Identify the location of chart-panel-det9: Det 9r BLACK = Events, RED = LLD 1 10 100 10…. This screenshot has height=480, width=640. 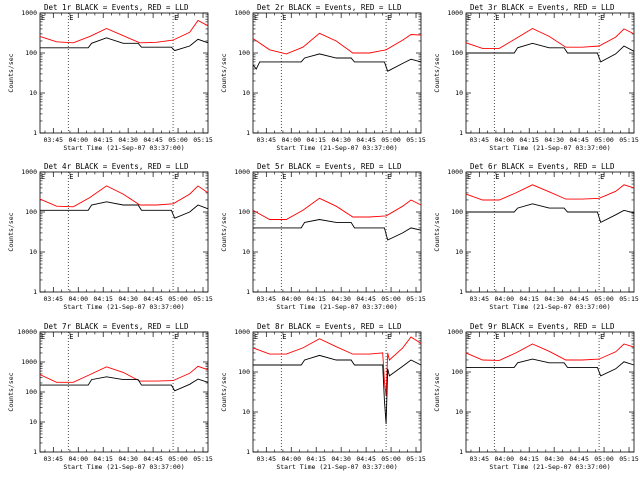
(536, 396).